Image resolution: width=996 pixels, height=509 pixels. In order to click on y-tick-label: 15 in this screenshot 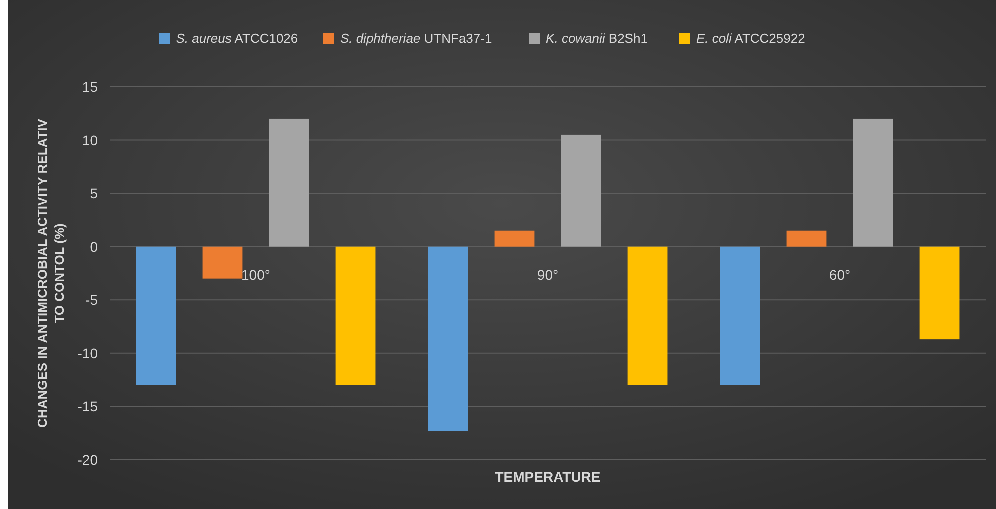, I will do `click(90, 87)`.